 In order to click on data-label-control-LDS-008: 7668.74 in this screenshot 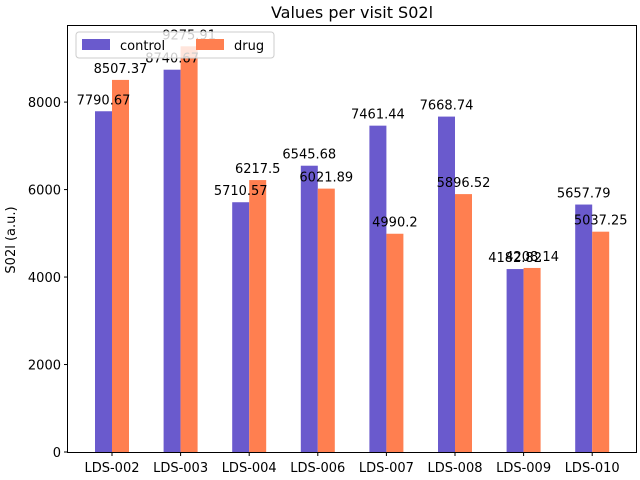, I will do `click(447, 106)`.